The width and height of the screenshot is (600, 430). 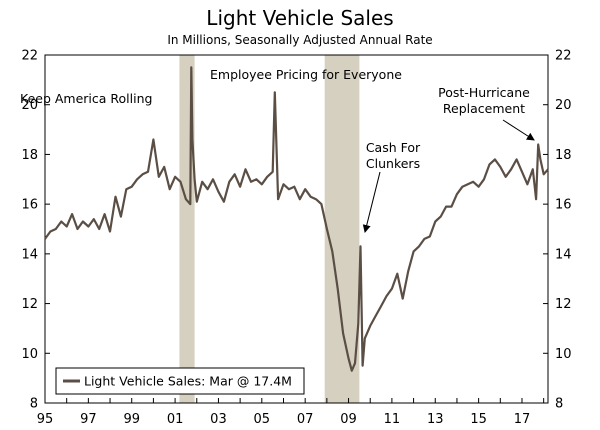 I want to click on legend-label: Light Vehicle Sales: Mar @ 17.4M, so click(x=188, y=381).